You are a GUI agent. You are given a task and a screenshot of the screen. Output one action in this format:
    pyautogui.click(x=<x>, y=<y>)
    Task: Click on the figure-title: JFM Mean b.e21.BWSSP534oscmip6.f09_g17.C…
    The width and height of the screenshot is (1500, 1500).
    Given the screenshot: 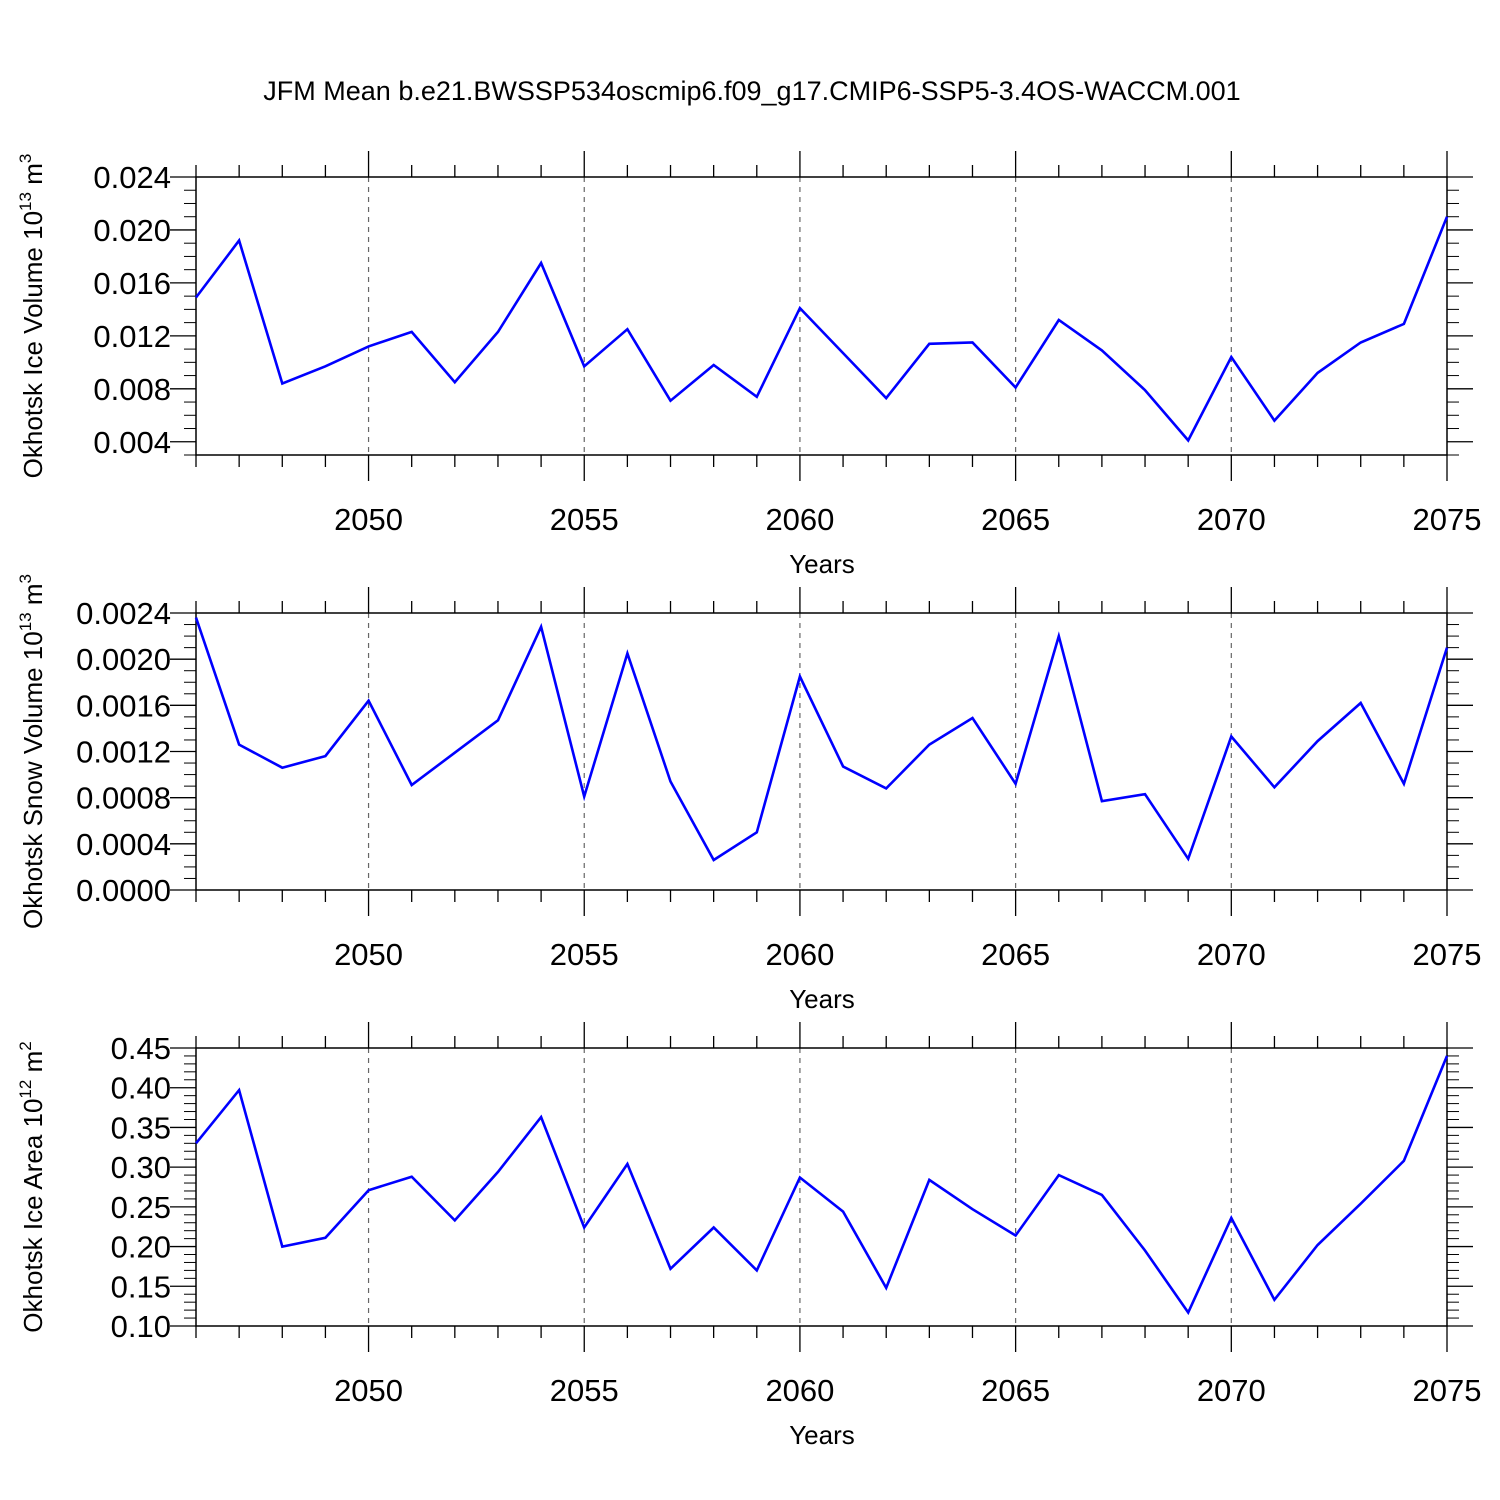 What is the action you would take?
    pyautogui.click(x=751, y=91)
    